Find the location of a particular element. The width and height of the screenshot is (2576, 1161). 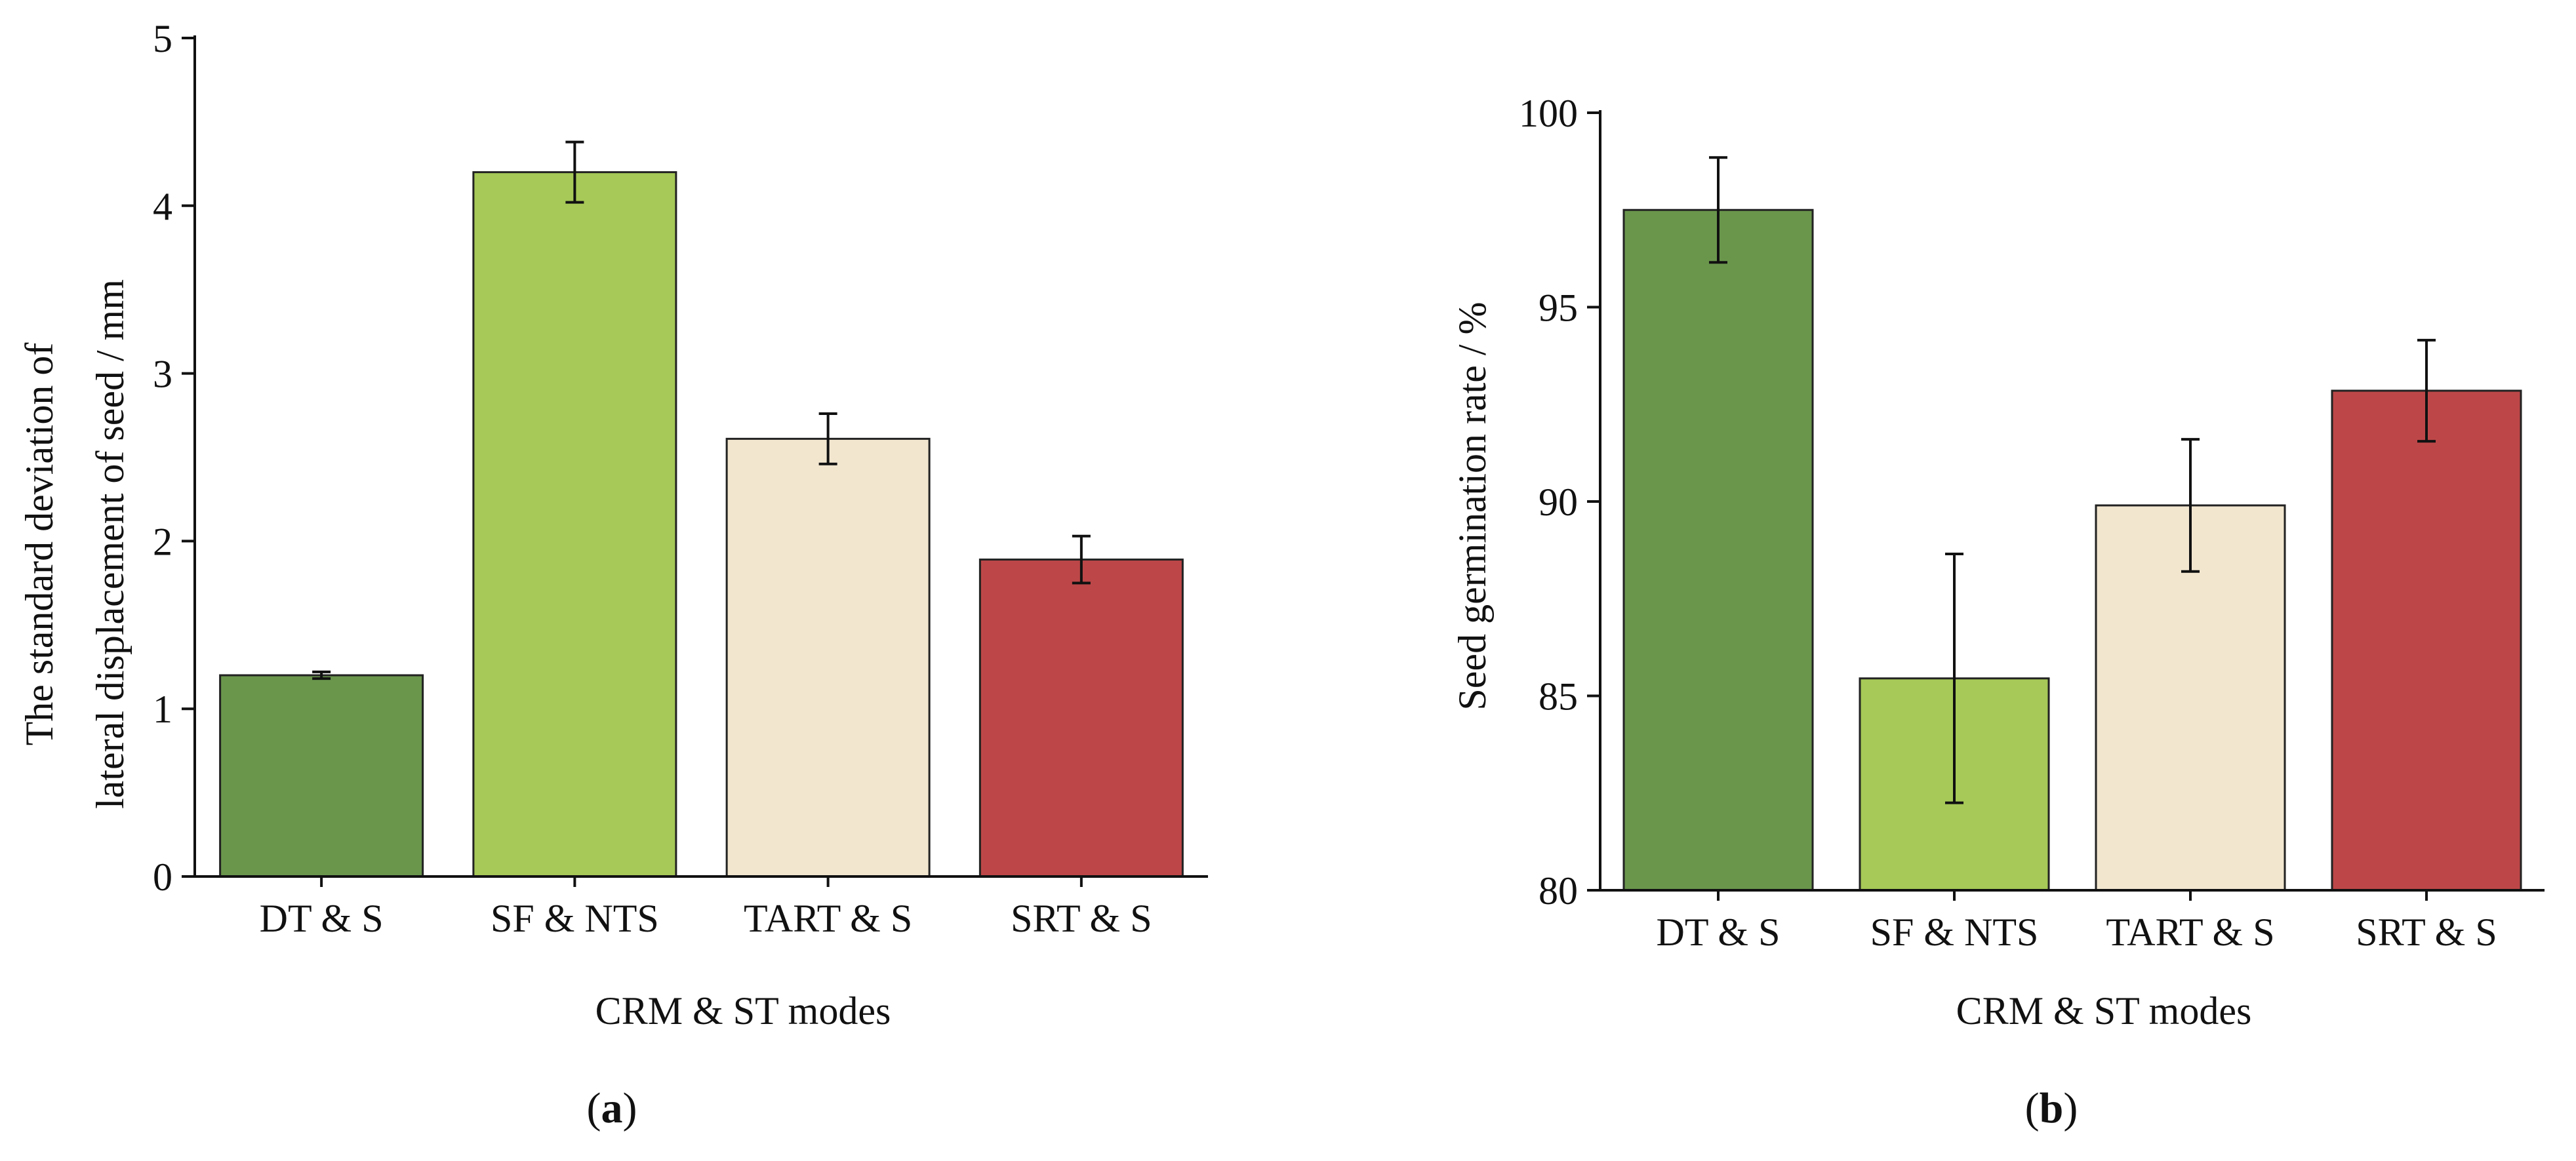

panel-a-y-tick-label-5: 5 is located at coordinates (162, 38).